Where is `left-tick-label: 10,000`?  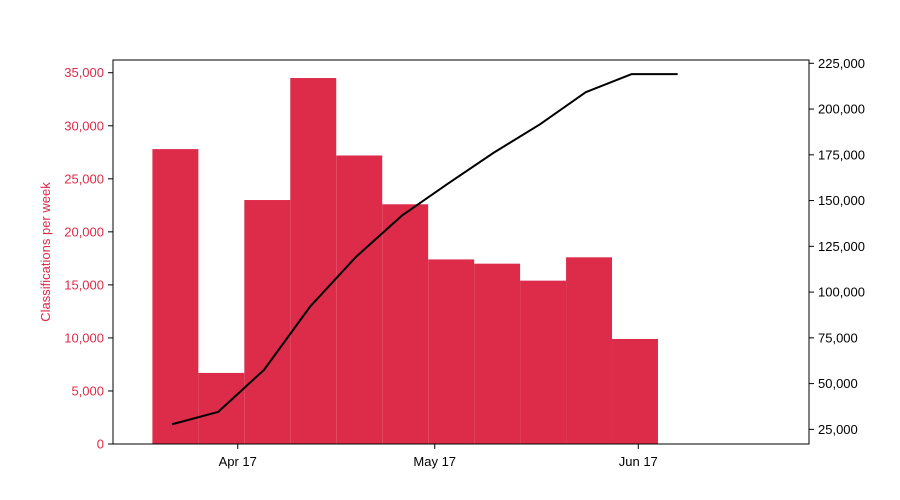
left-tick-label: 10,000 is located at coordinates (84, 337).